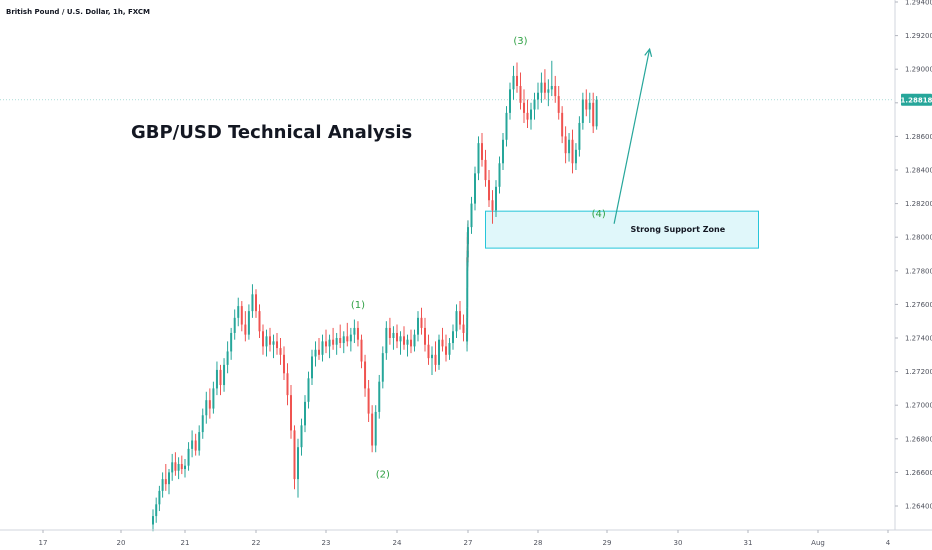 The image size is (932, 550). I want to click on time-tick-label: 23, so click(326, 543).